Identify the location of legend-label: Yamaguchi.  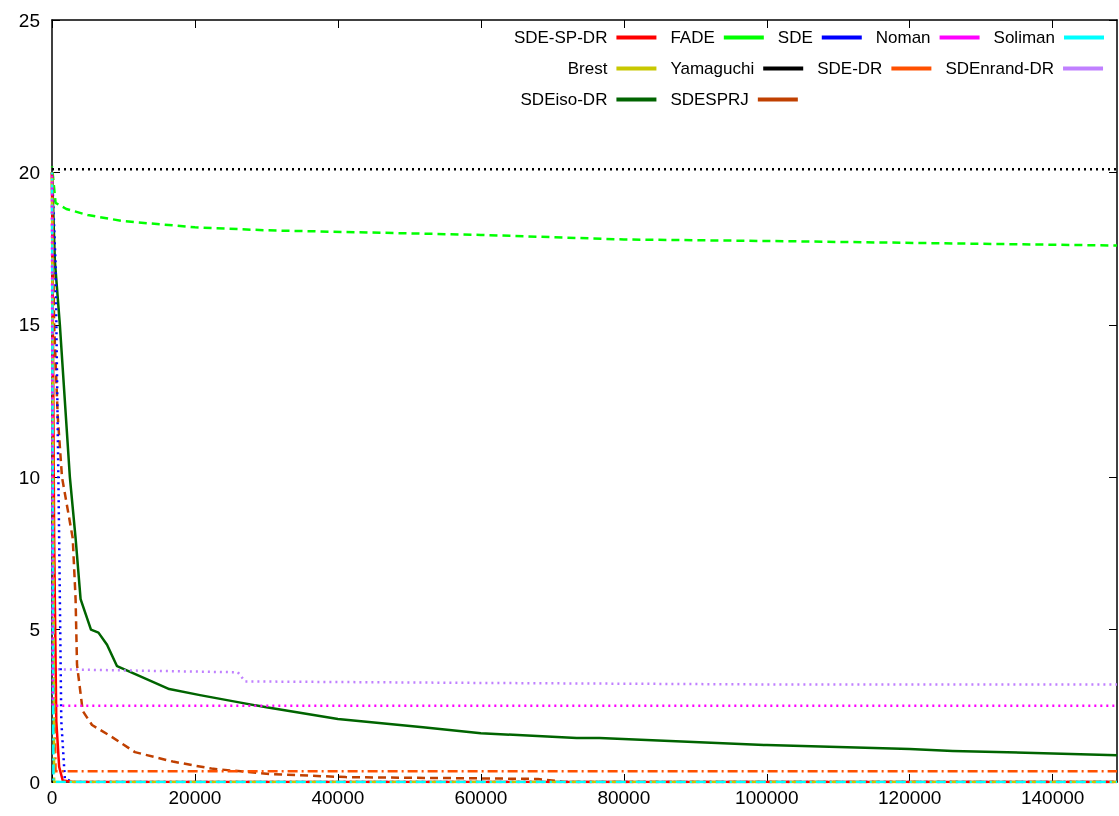
(712, 68).